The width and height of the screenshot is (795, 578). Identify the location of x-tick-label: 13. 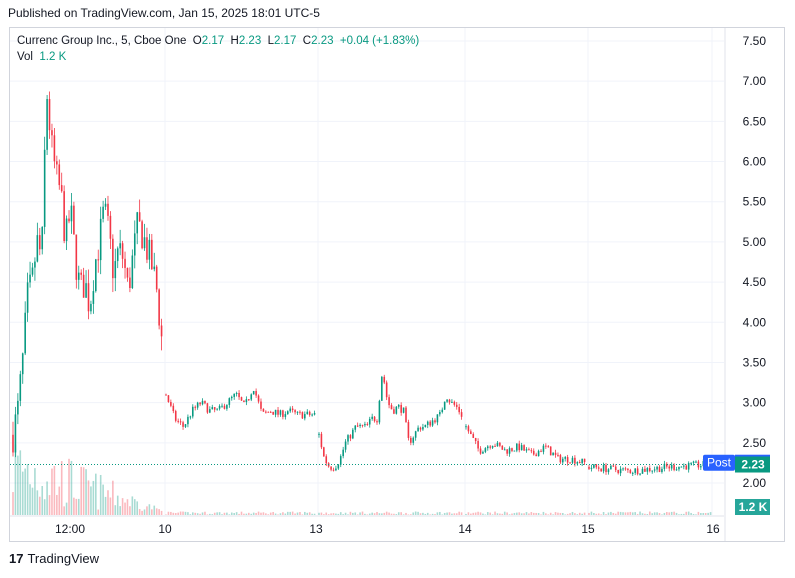
(316, 529).